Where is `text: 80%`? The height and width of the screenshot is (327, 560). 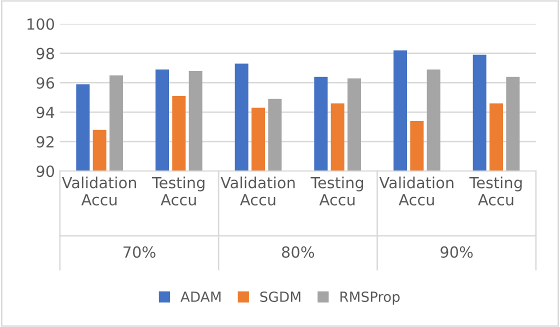 text: 80% is located at coordinates (298, 252).